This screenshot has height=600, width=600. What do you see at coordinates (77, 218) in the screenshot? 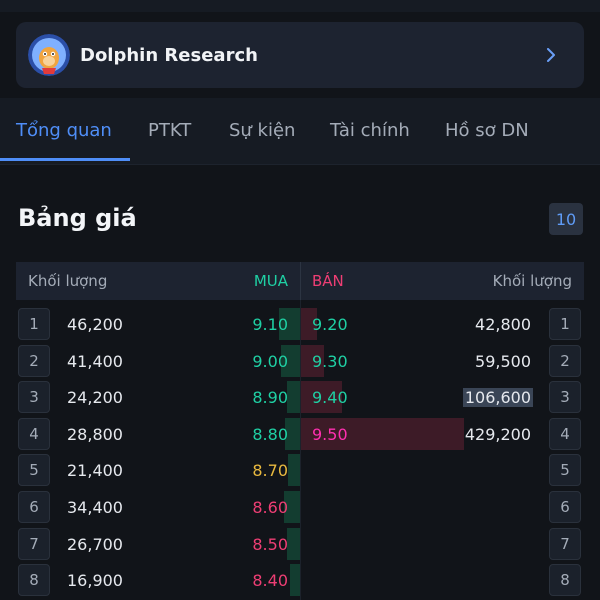
I see `section-title: Bảng giá` at bounding box center [77, 218].